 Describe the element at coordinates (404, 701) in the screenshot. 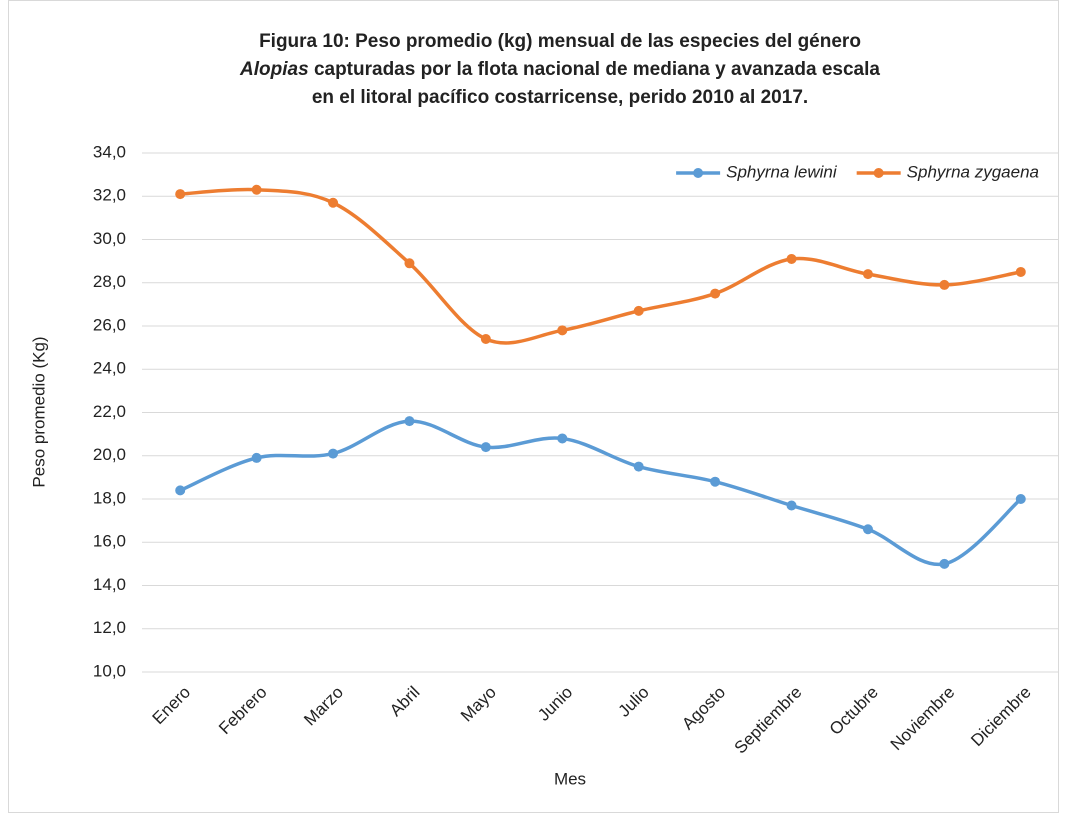

I see `x-tick-label: Abril` at that location.